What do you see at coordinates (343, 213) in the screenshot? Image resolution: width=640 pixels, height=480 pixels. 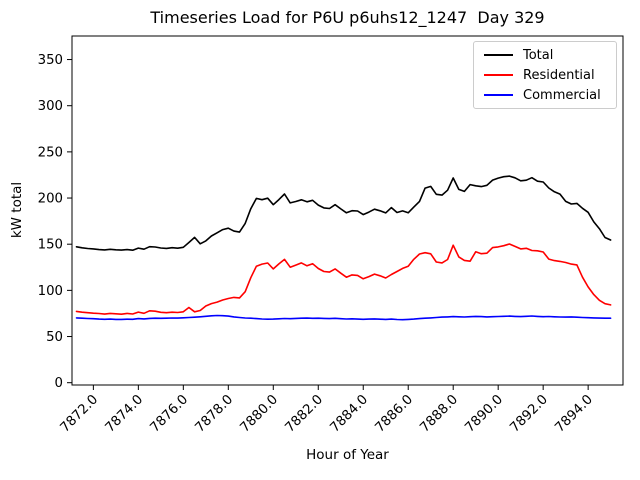 I see `series-line-total` at bounding box center [343, 213].